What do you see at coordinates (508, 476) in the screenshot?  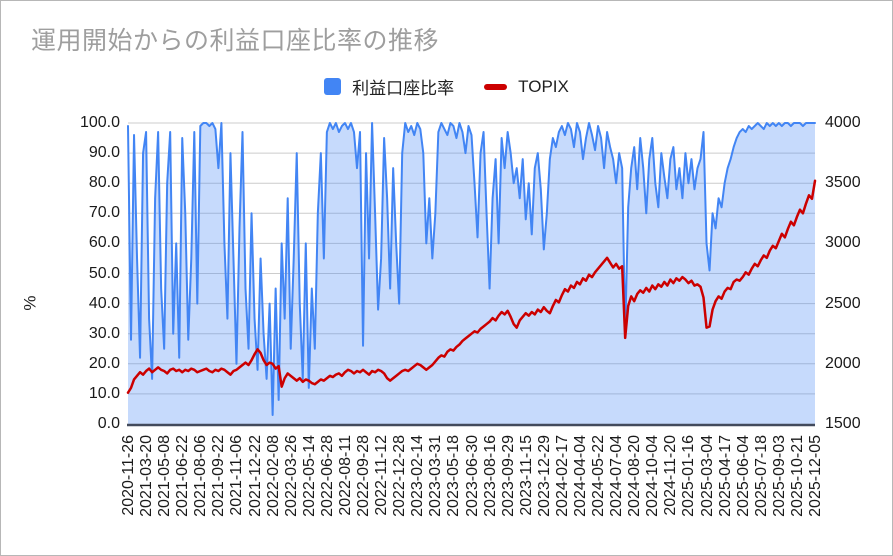 I see `x-axis-tick-label: 2023-09-29` at bounding box center [508, 476].